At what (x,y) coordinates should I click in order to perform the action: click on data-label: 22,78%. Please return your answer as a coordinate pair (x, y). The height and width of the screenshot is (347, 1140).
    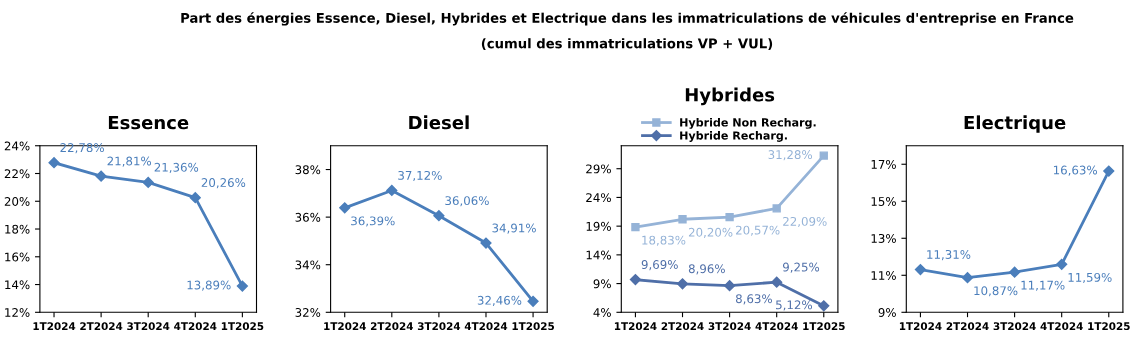
    Looking at the image, I should click on (82, 148).